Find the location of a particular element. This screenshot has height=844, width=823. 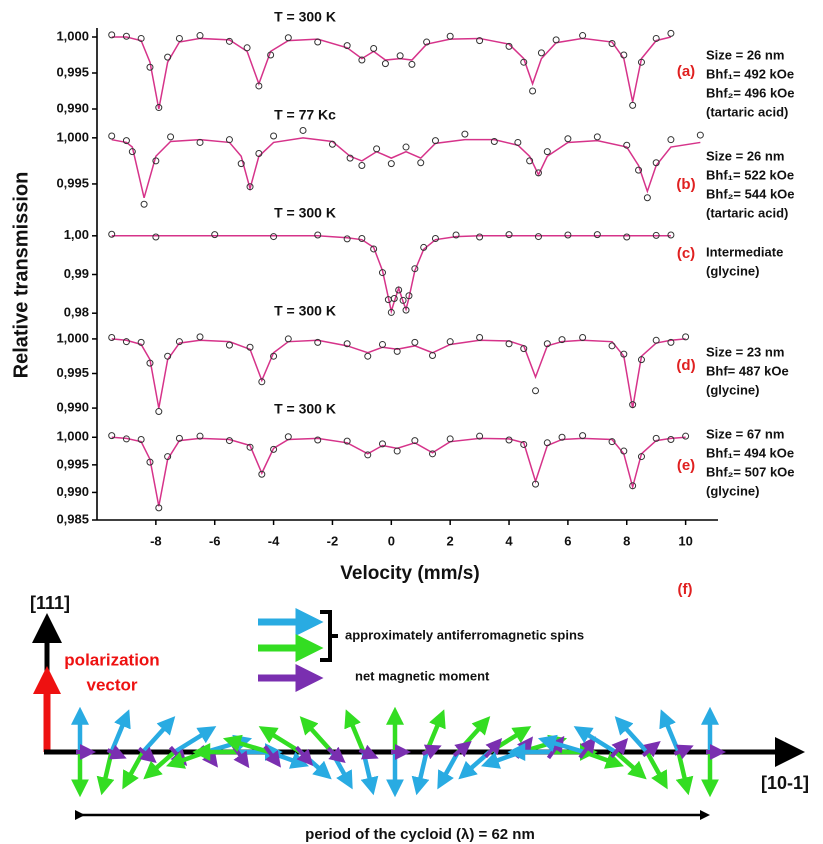

panel-note: Intermediate is located at coordinates (744, 251).